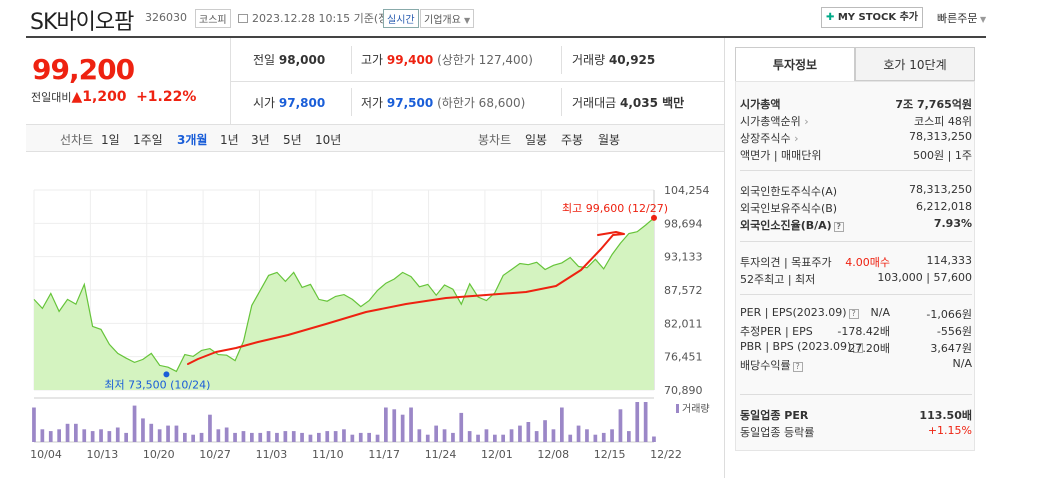 Image resolution: width=1060 pixels, height=478 pixels. I want to click on range-1w: 1주일, so click(148, 140).